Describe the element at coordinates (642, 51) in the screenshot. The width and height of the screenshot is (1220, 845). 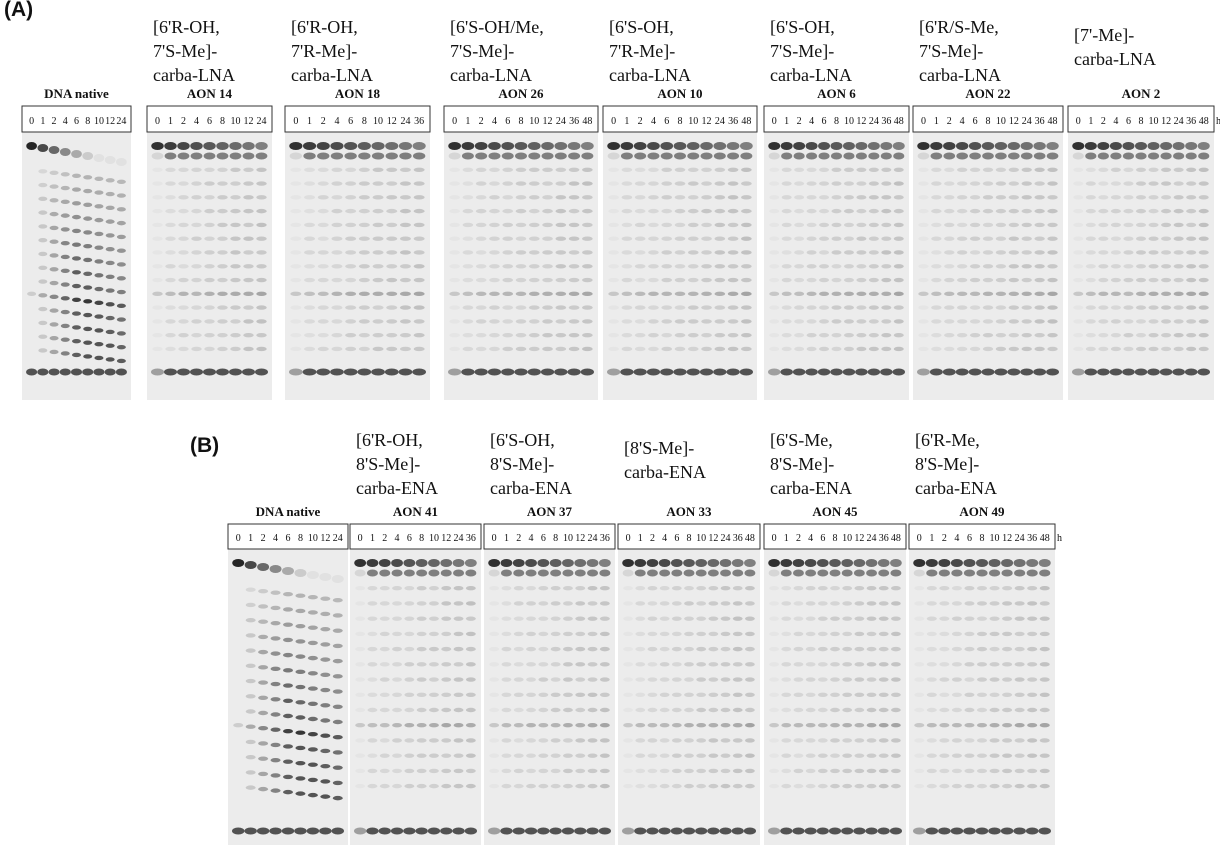
I see `gel-title: 7'R-Me]-` at that location.